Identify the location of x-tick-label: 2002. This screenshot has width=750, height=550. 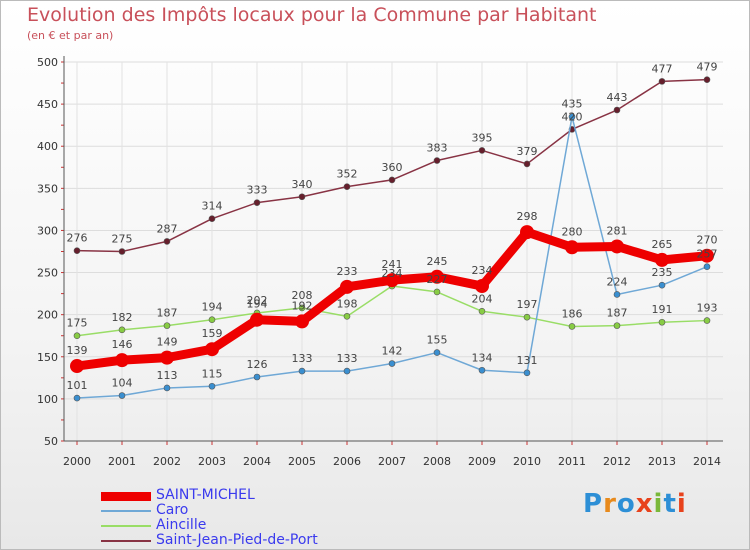
(167, 461).